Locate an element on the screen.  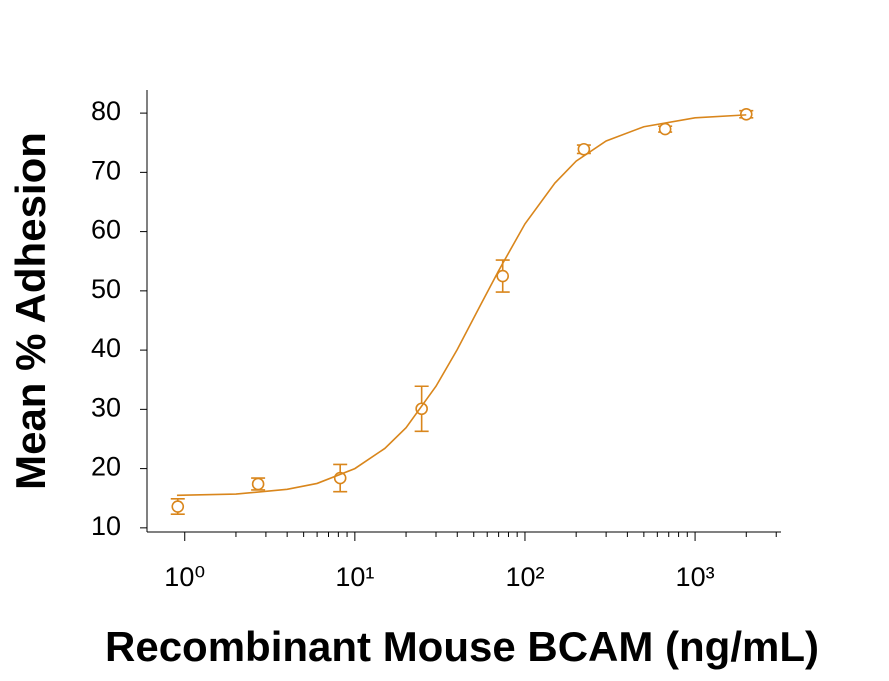
y-tick-label: 10 is located at coordinates (106, 526).